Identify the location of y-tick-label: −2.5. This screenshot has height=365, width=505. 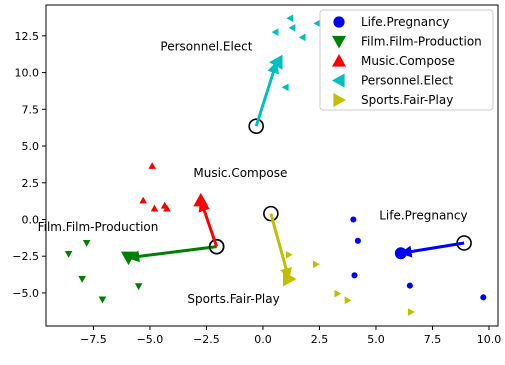
(25, 256).